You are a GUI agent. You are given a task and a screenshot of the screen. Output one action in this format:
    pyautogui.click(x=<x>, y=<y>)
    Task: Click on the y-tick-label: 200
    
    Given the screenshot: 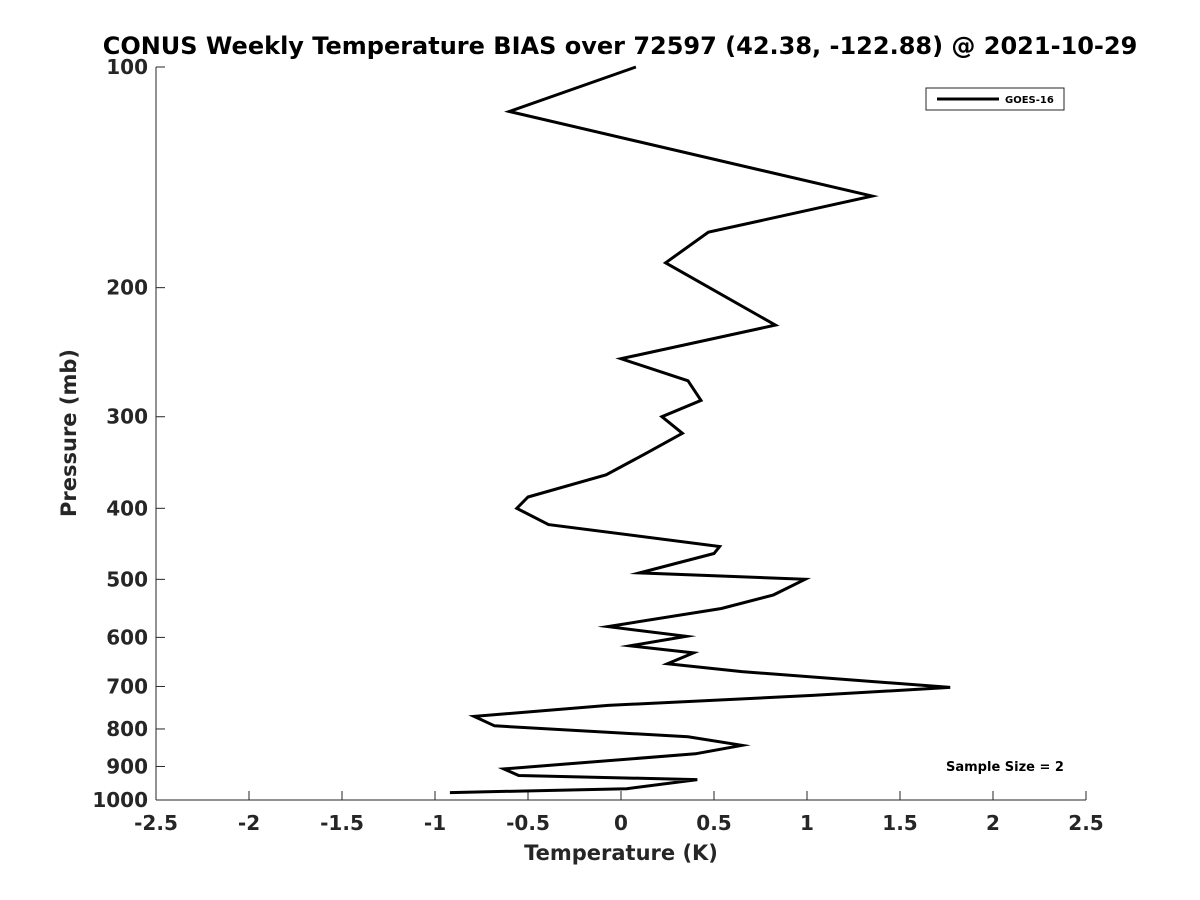 What is the action you would take?
    pyautogui.click(x=127, y=288)
    